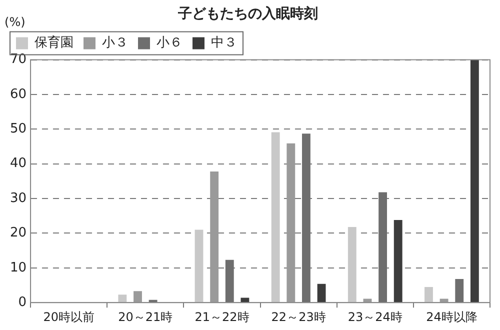  I want to click on x-tick-label: 24時以降, so click(452, 317).